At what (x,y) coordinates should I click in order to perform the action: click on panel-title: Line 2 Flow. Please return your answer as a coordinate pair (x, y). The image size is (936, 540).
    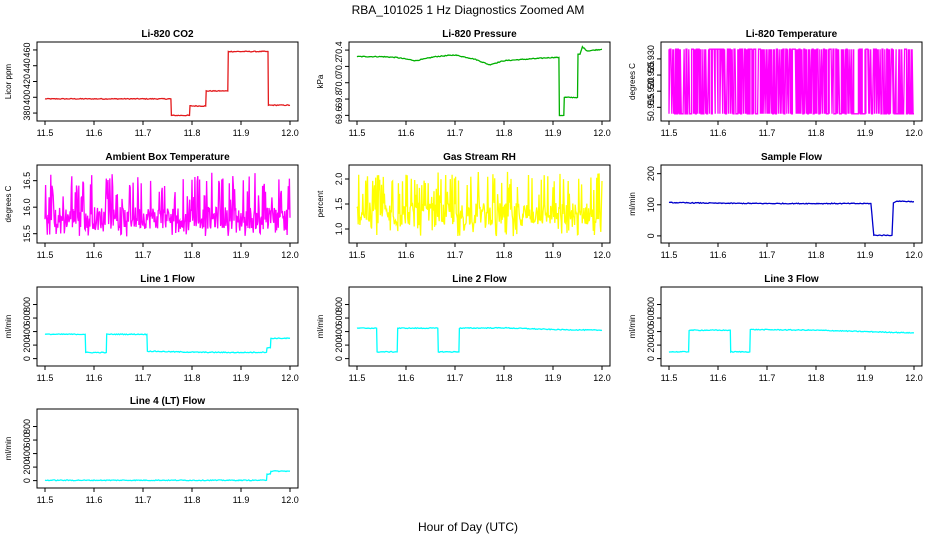
    Looking at the image, I should click on (479, 279).